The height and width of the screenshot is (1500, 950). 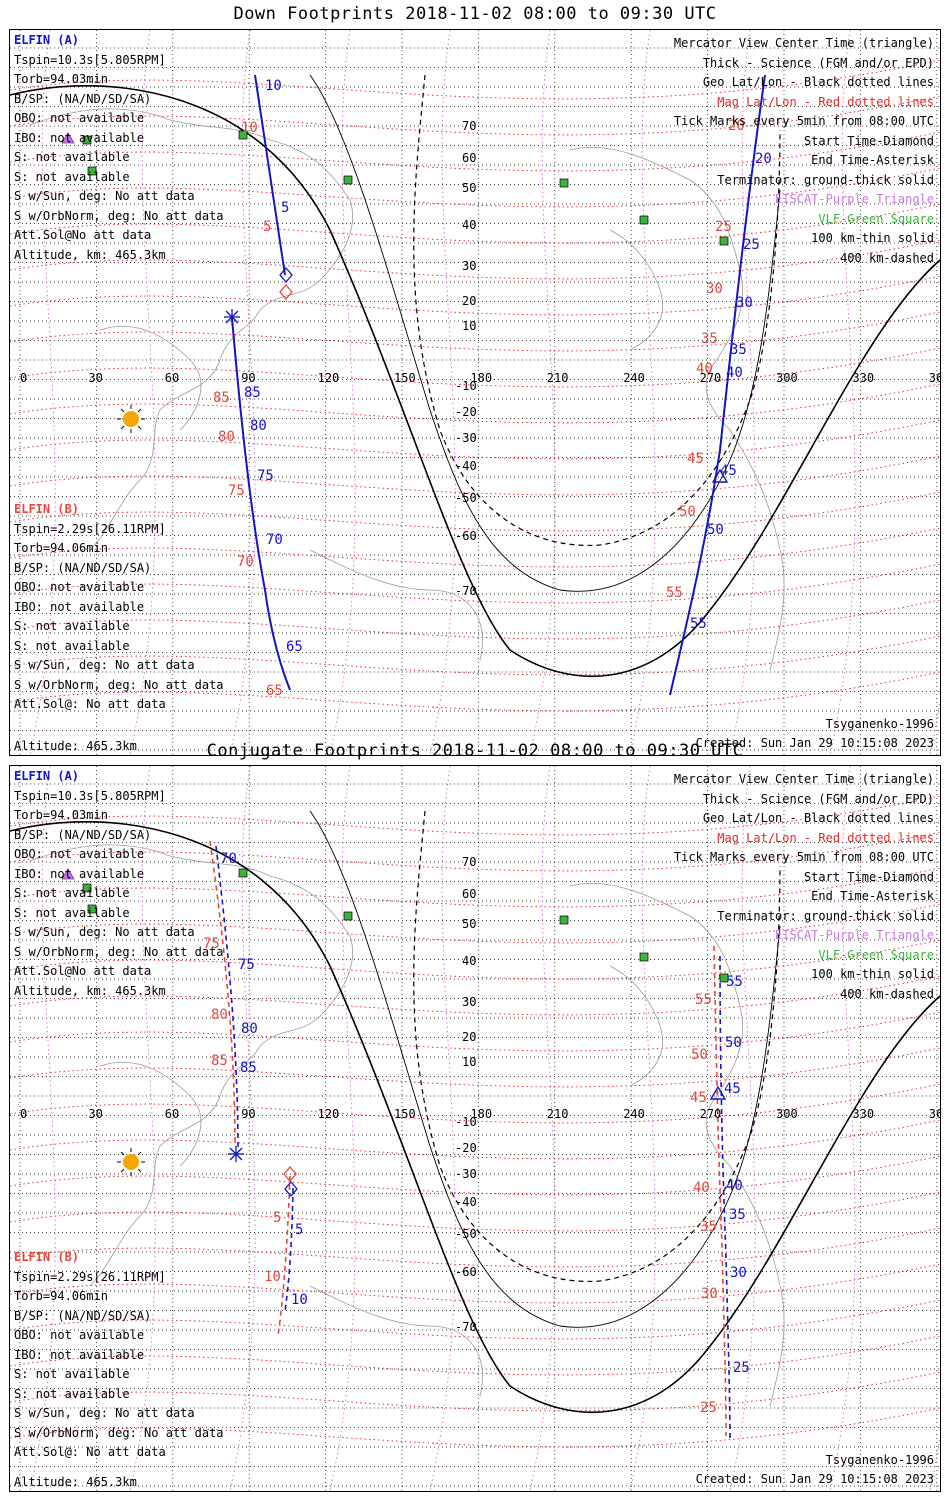 What do you see at coordinates (289, 1249) in the screenshot?
I see `elfin-a-track-left2` at bounding box center [289, 1249].